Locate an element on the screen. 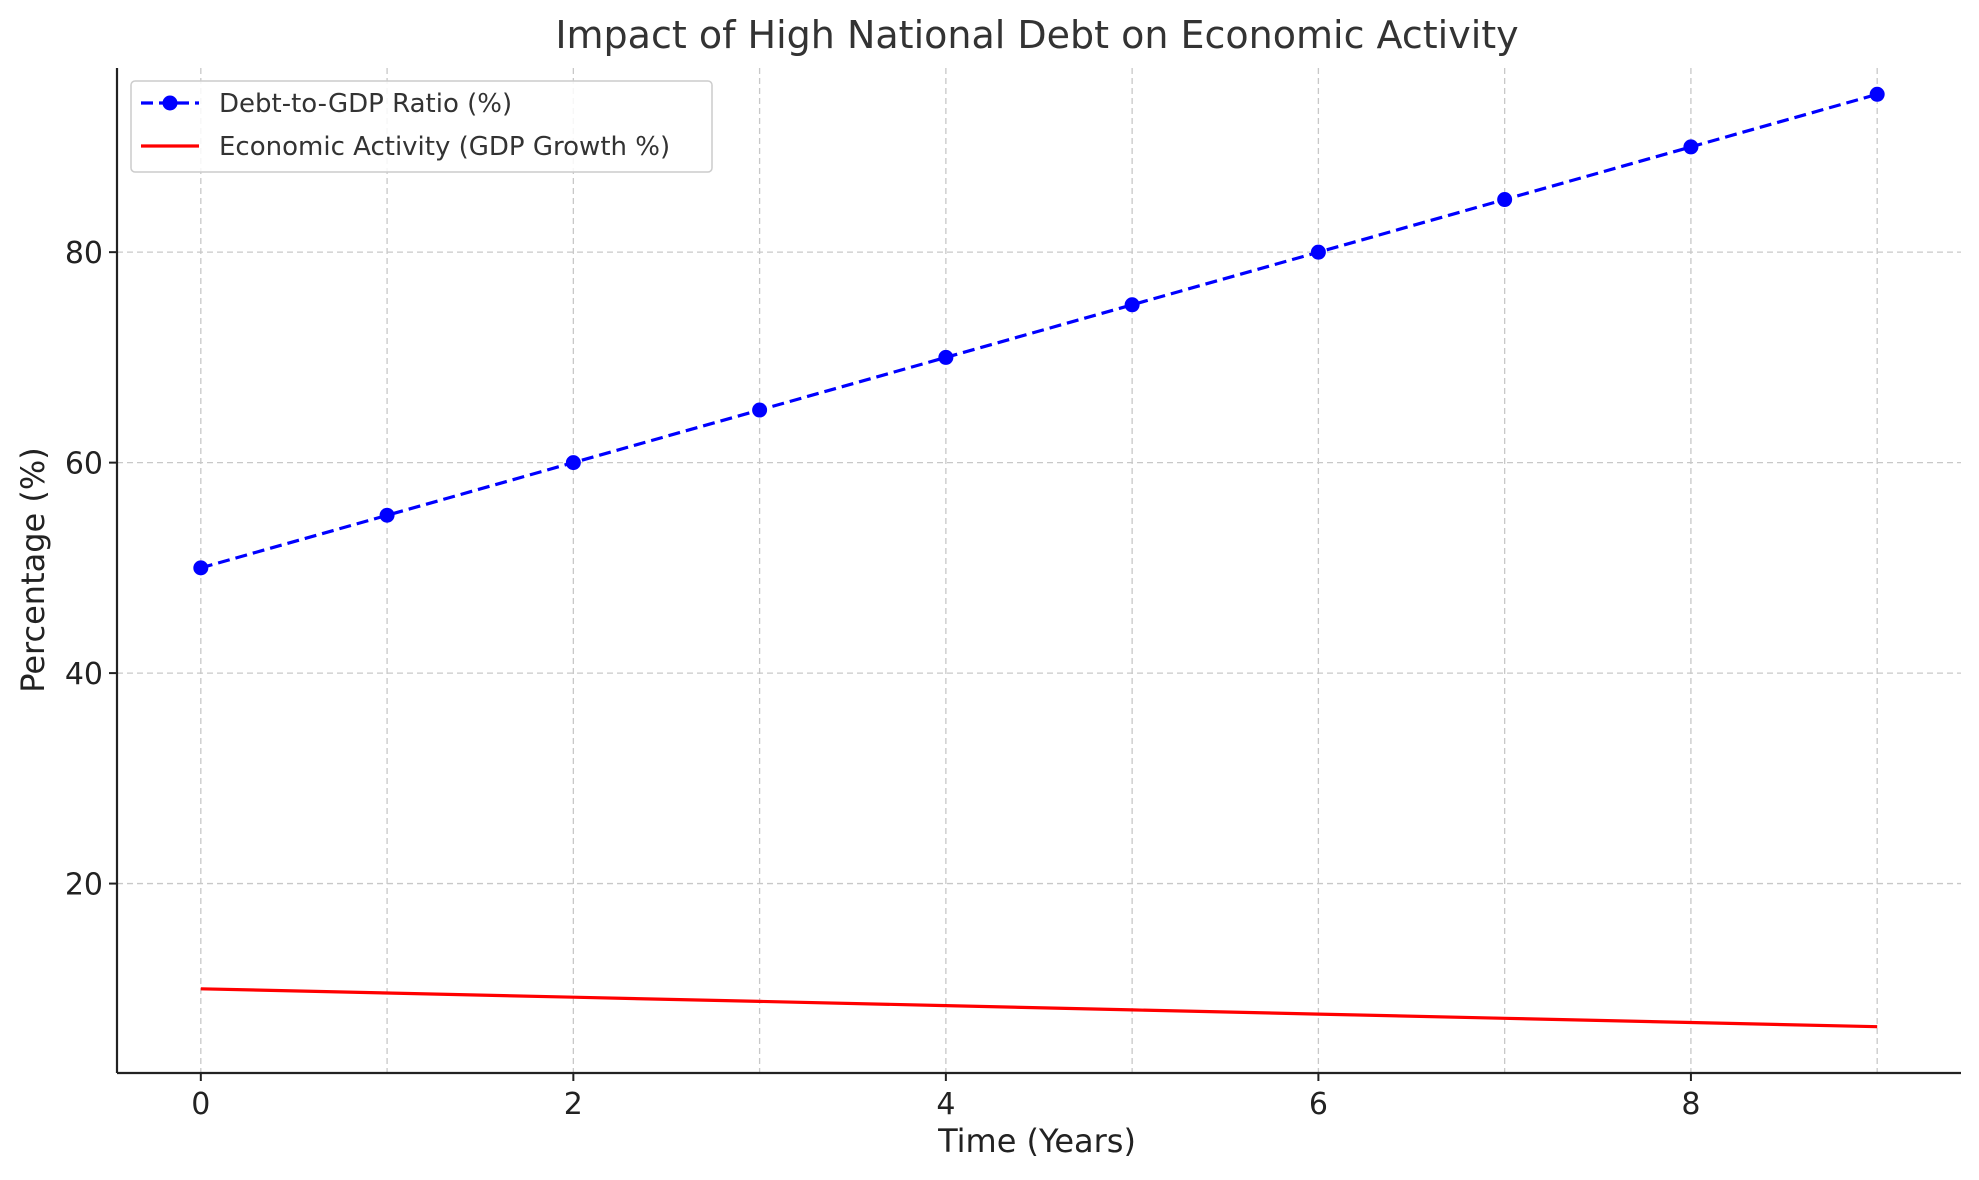  y-tick-label: 20 is located at coordinates (84, 885).